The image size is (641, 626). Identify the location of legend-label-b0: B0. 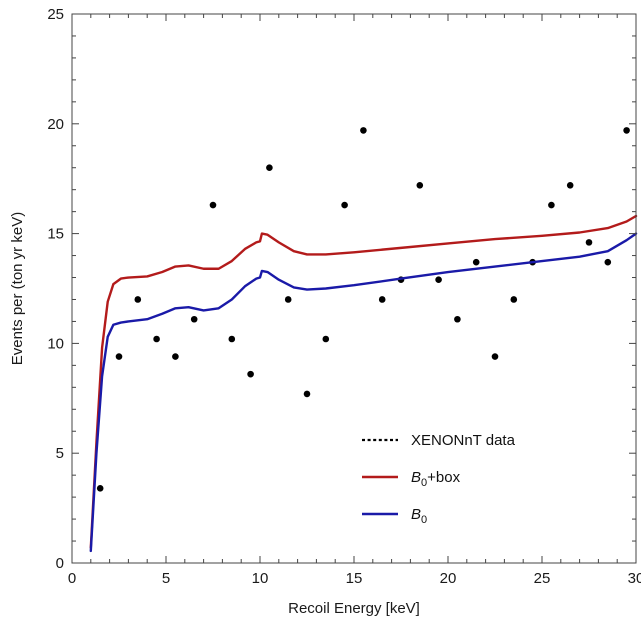
(419, 516).